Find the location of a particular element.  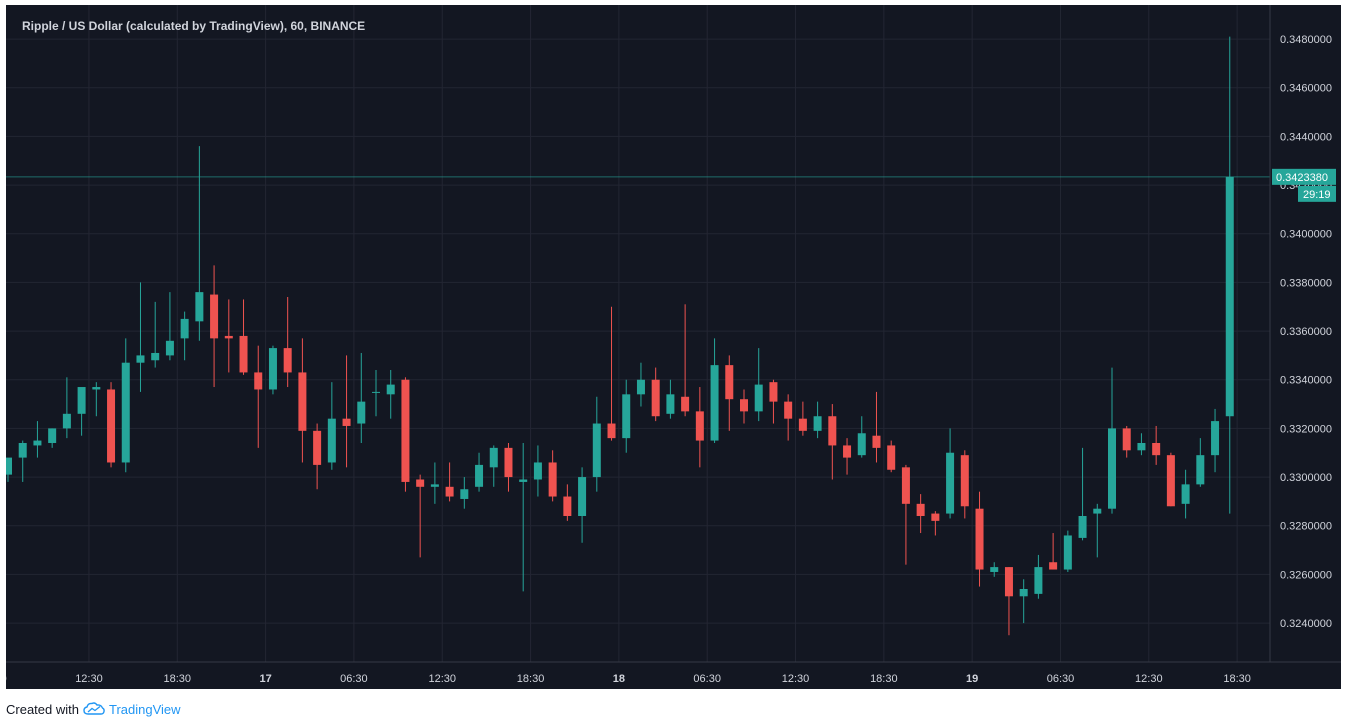

time-tick-label: 06:30 is located at coordinates (707, 679).